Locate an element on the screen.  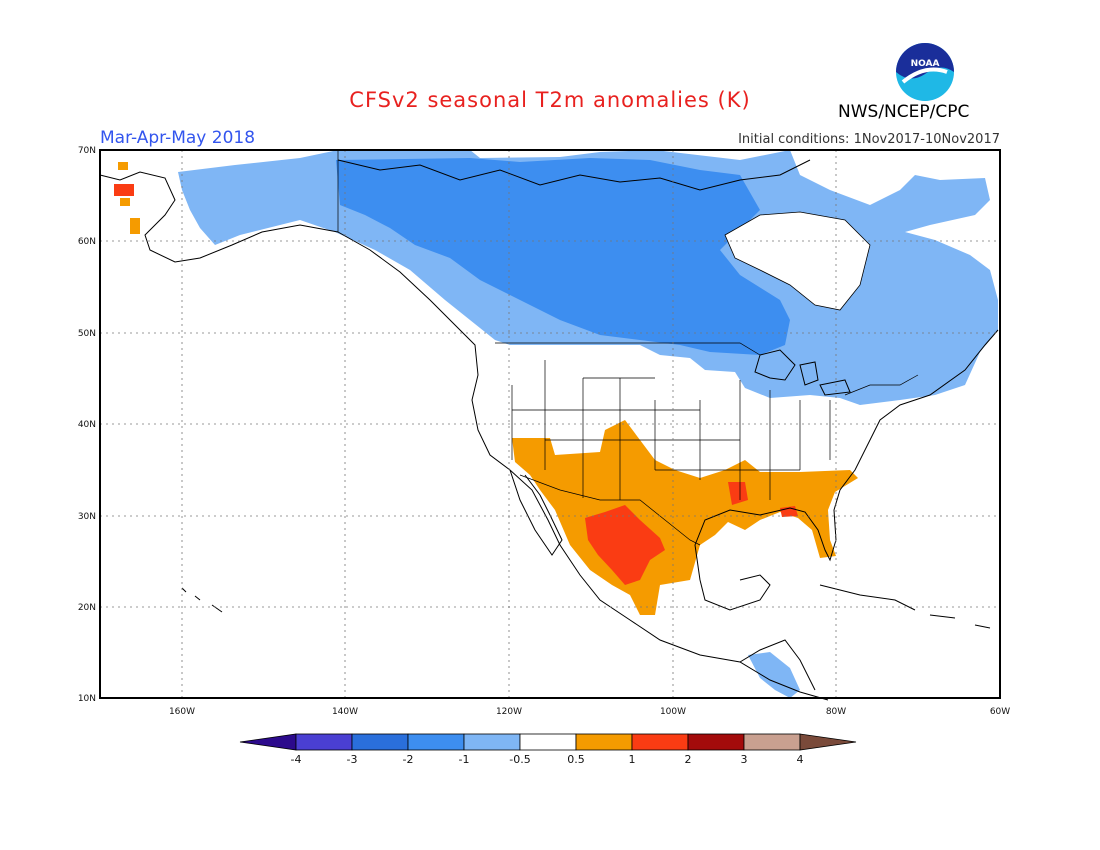
lat-label: 40N is located at coordinates (87, 425).